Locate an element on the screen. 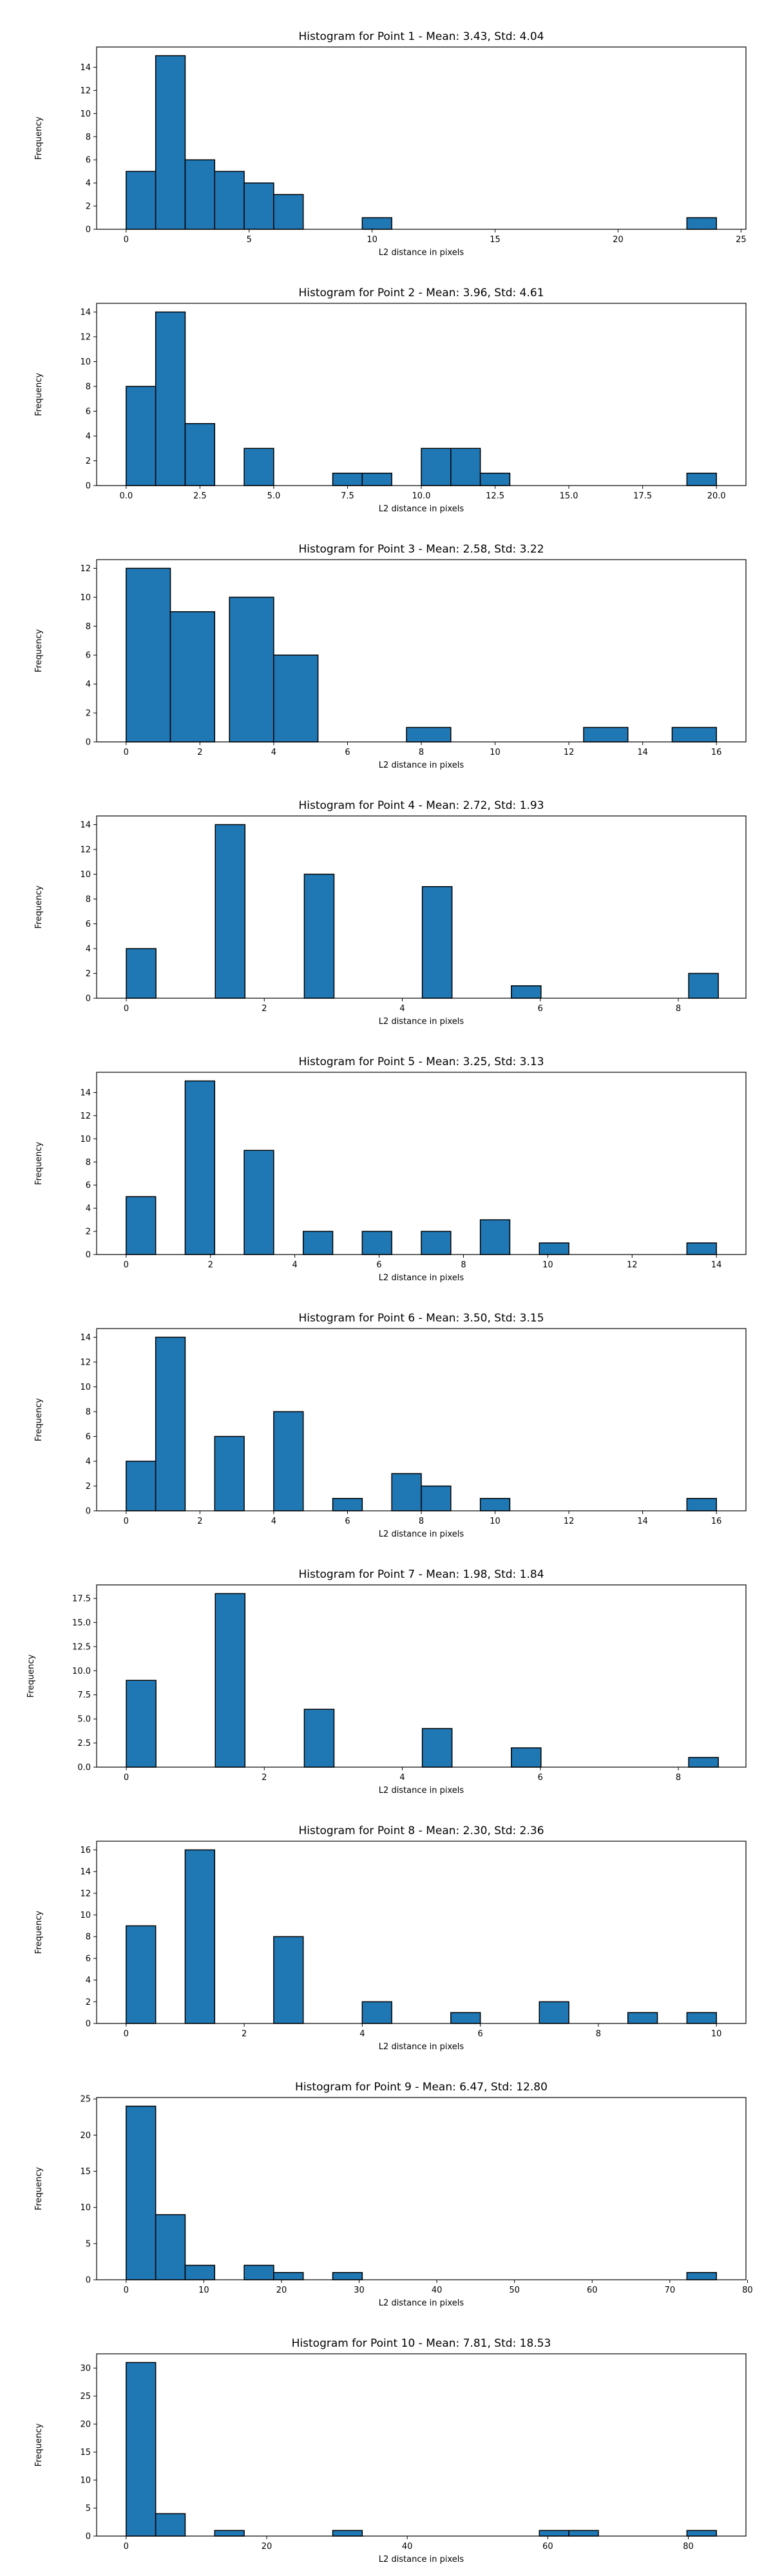 The height and width of the screenshot is (2576, 773). y-tick-label: 25 is located at coordinates (86, 2100).